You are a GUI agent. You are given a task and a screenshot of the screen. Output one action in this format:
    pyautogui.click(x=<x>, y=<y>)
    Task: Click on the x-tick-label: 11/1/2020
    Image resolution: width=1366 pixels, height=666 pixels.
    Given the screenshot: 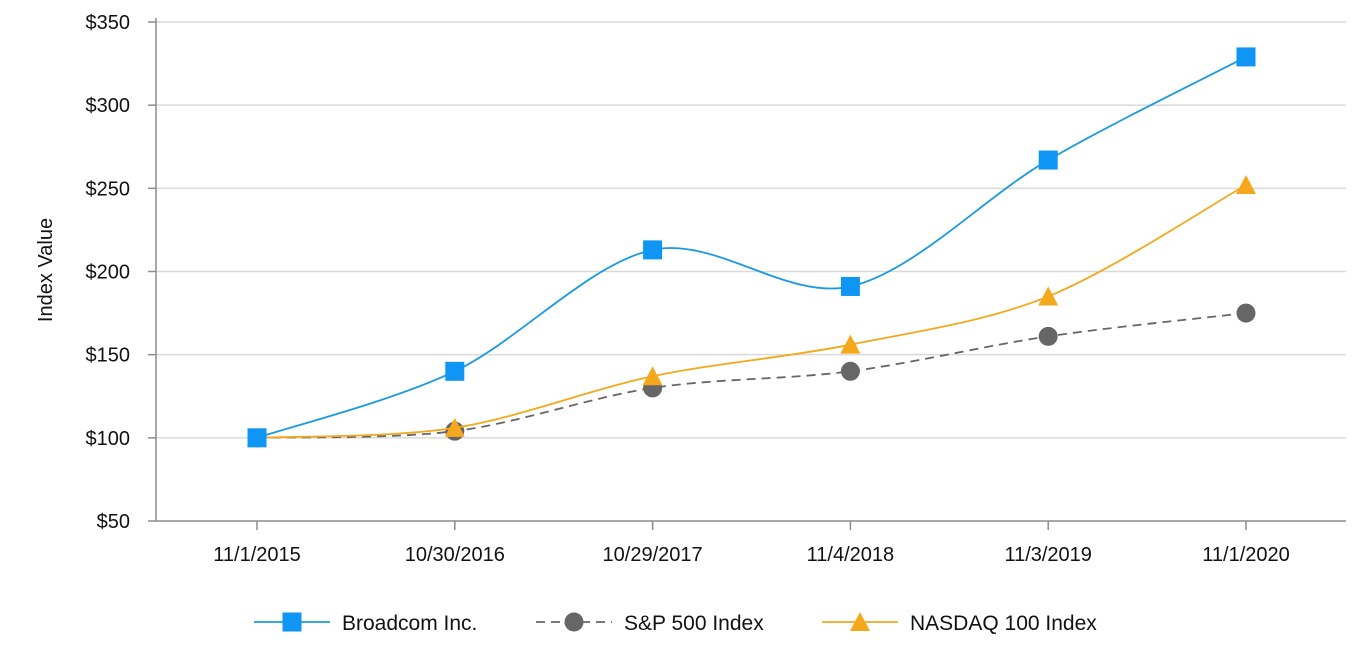 What is the action you would take?
    pyautogui.click(x=1246, y=555)
    